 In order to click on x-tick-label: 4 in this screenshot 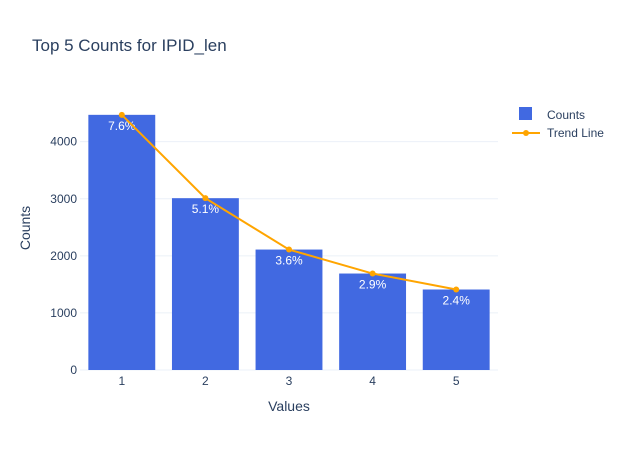, I will do `click(372, 381)`.